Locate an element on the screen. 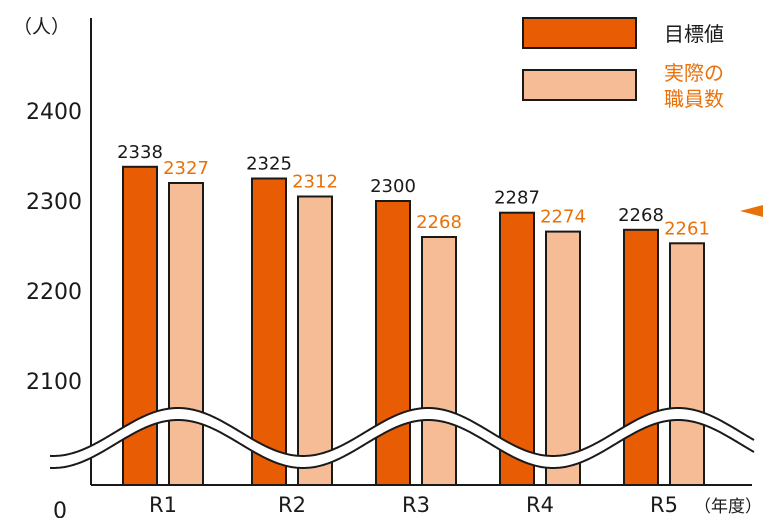  data-label-target: 2268 is located at coordinates (641, 215).